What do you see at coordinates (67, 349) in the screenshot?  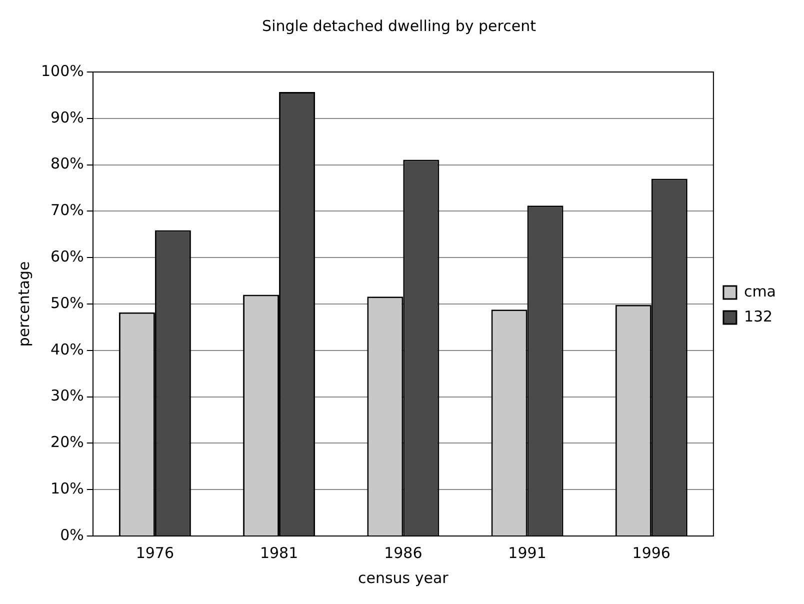 I see `y-tick-label: 40%` at bounding box center [67, 349].